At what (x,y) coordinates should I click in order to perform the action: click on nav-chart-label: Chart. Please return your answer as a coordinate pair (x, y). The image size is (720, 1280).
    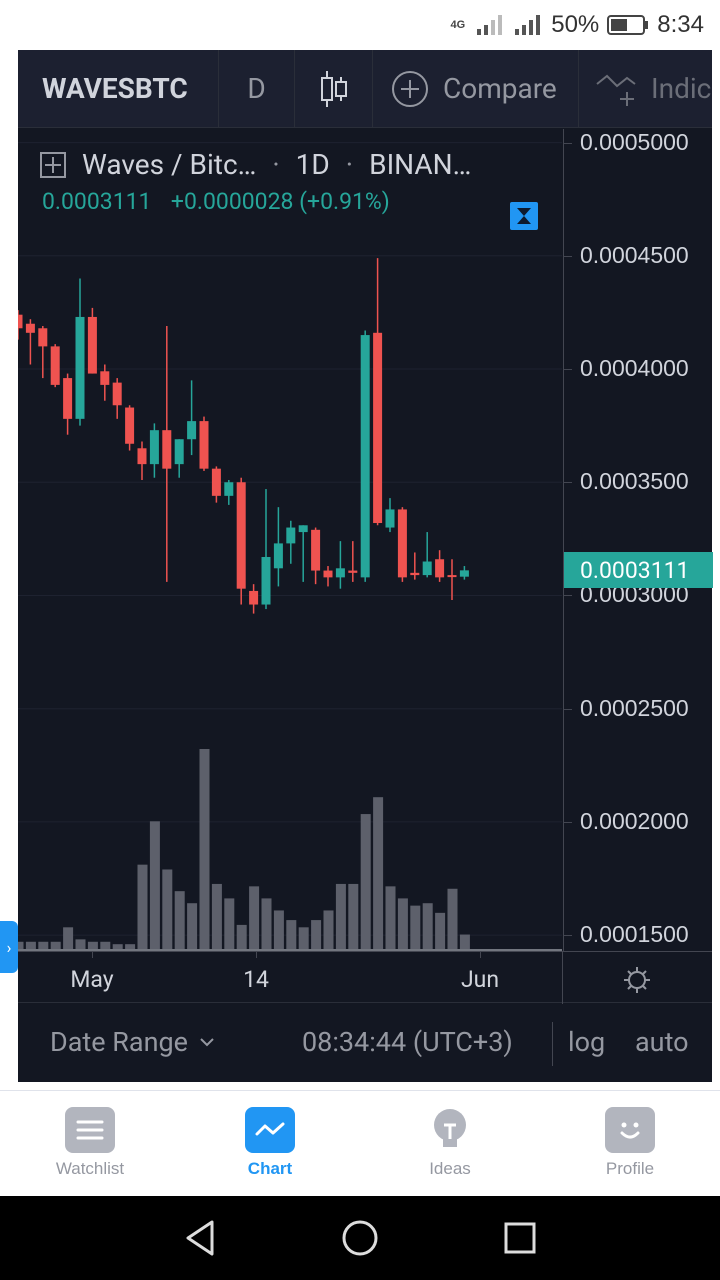
    Looking at the image, I should click on (270, 1168).